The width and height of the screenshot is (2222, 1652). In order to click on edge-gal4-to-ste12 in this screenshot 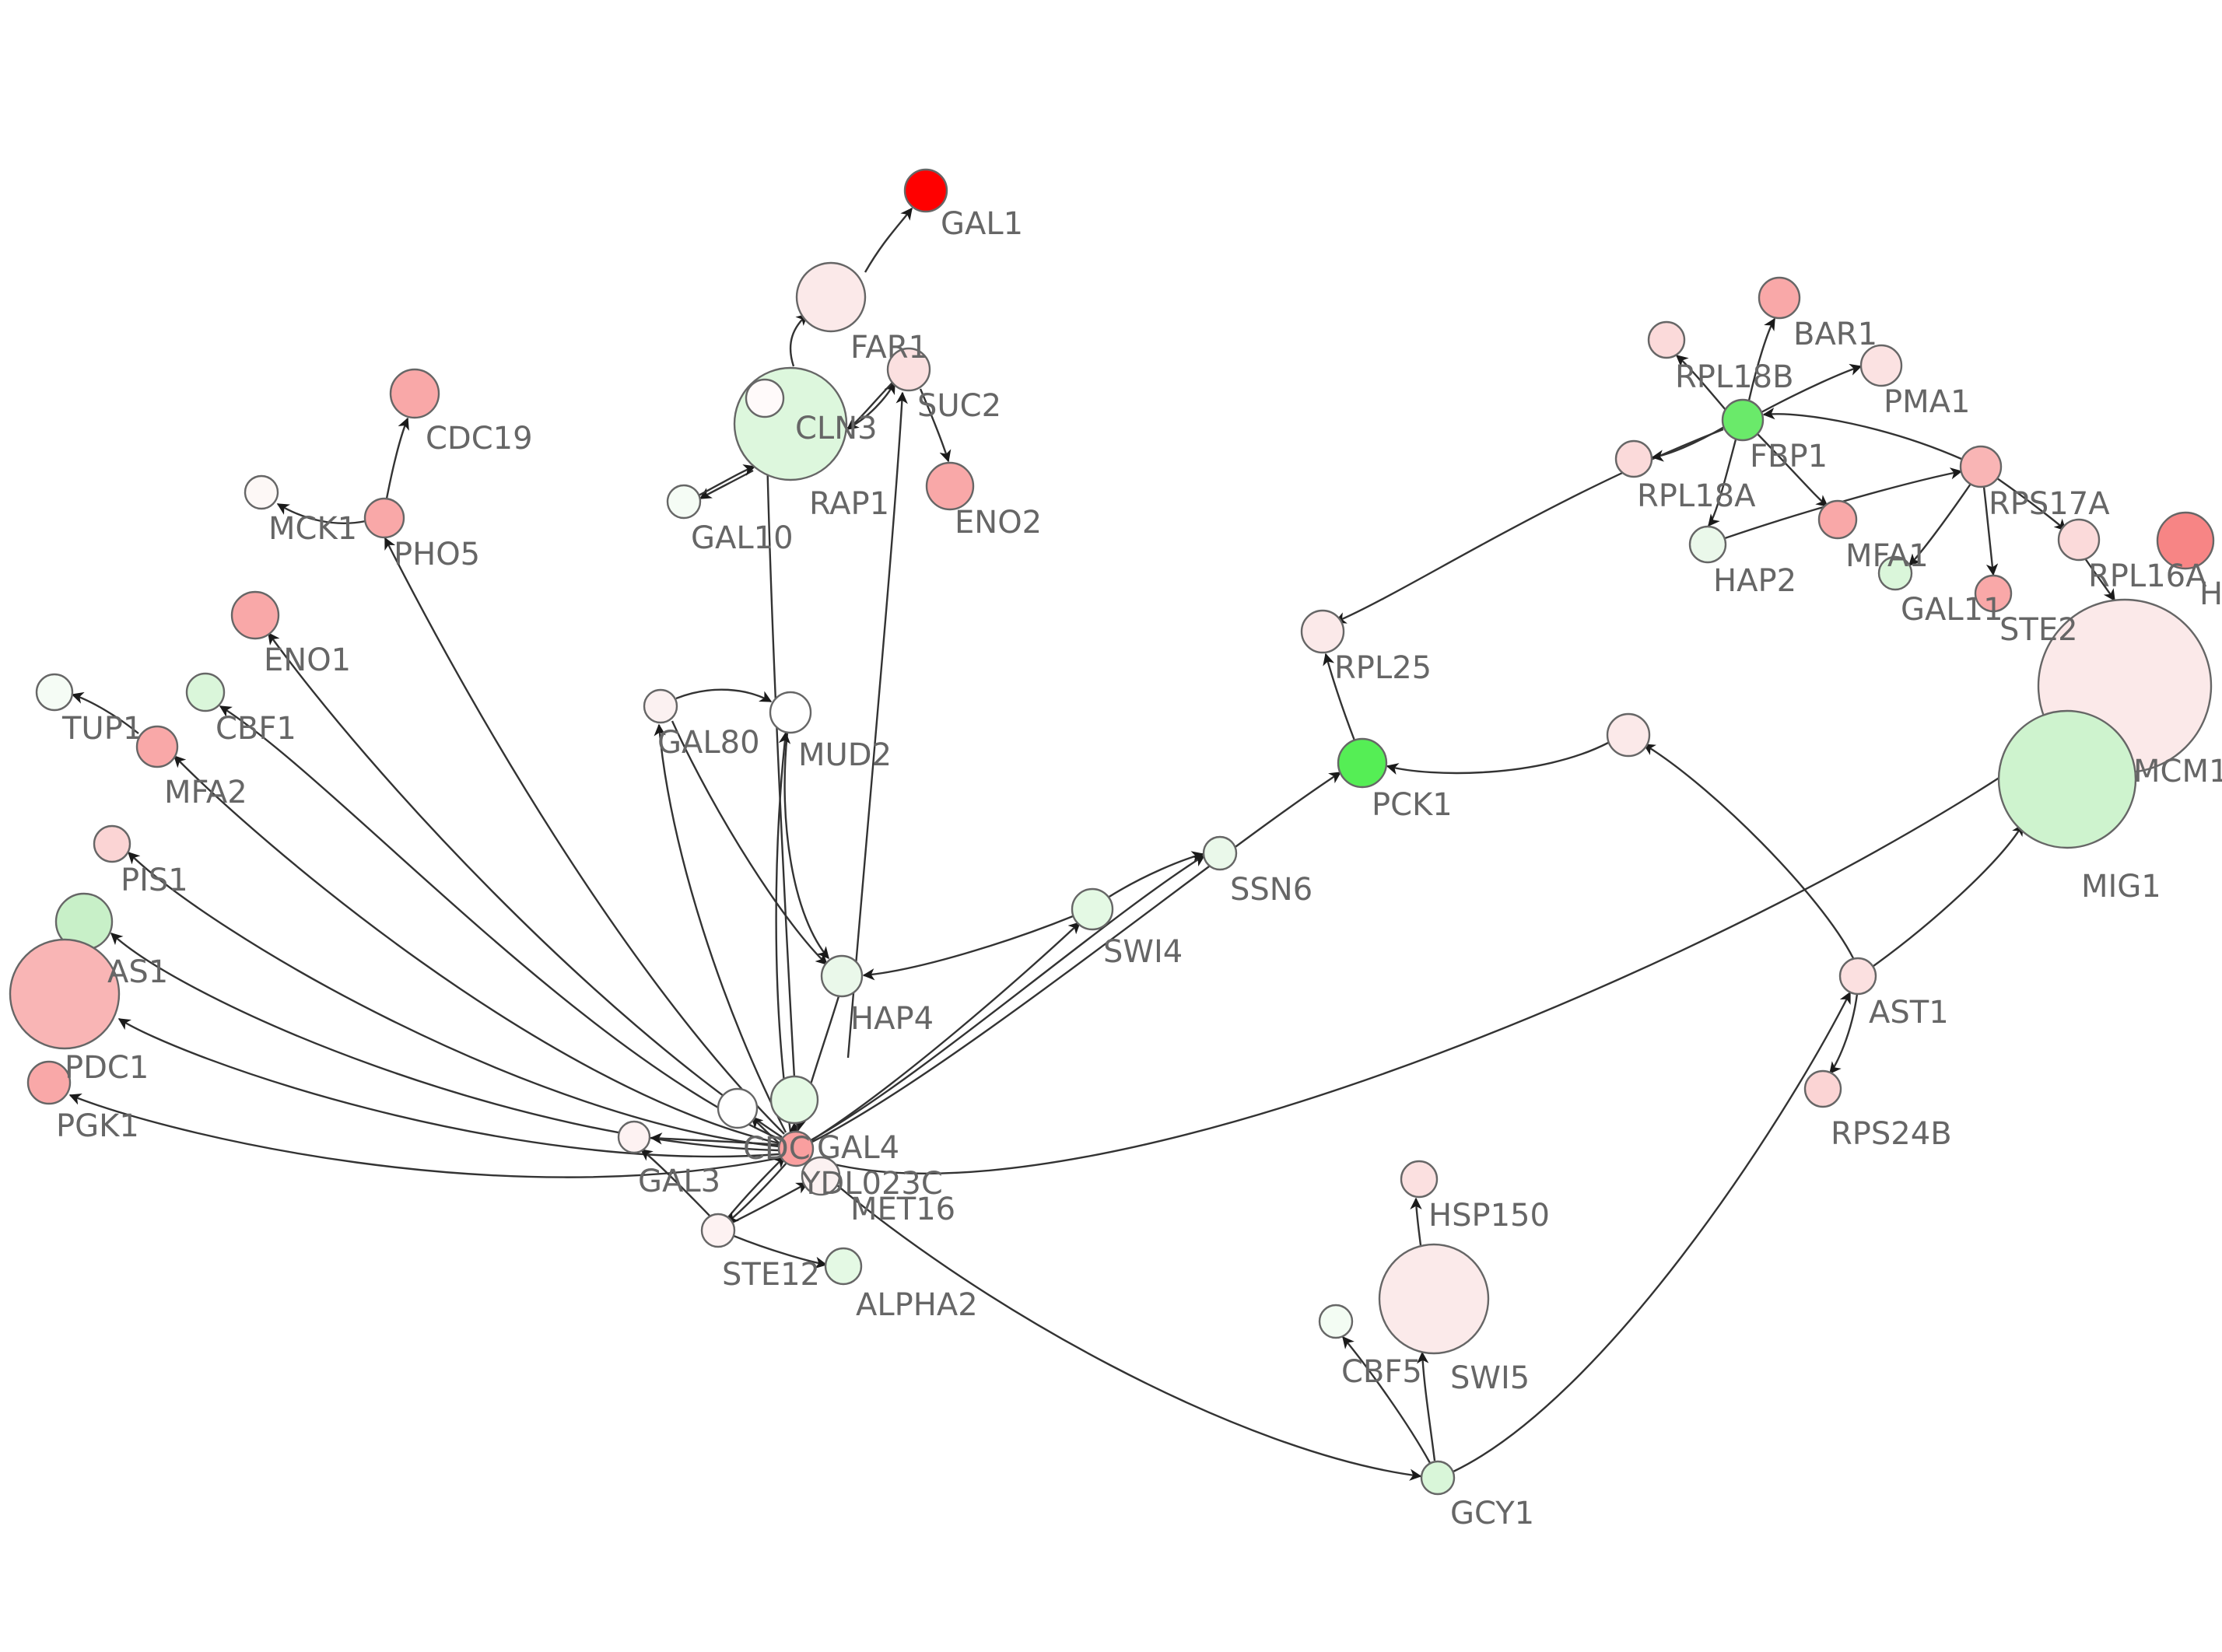, I will do `click(756, 1192)`.